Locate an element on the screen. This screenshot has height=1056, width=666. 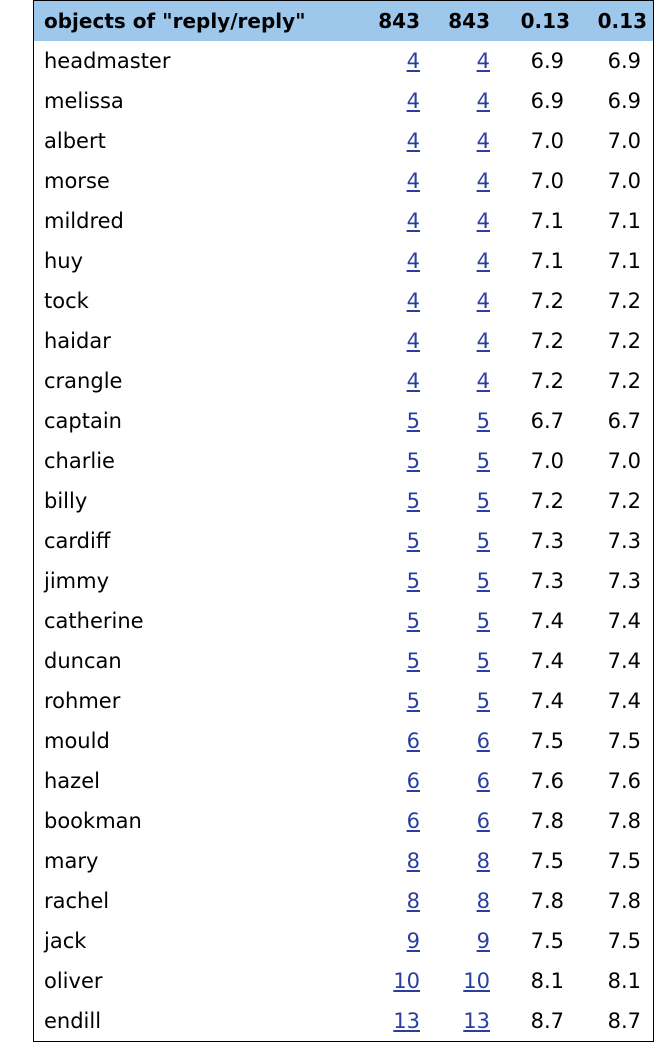
object-name: jimmy is located at coordinates (77, 581).